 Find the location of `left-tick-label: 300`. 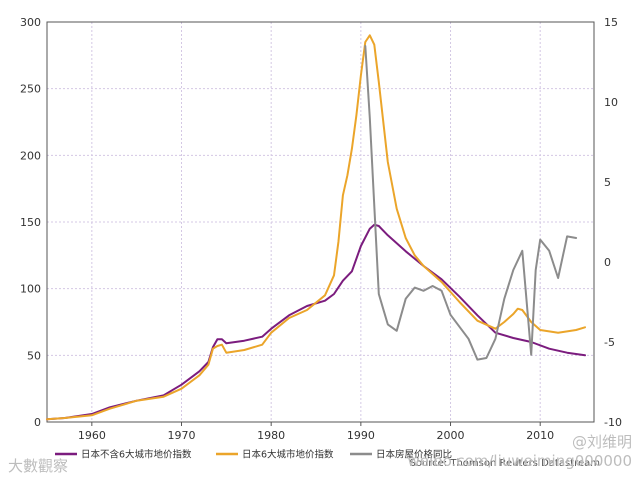

left-tick-label: 300 is located at coordinates (30, 22).